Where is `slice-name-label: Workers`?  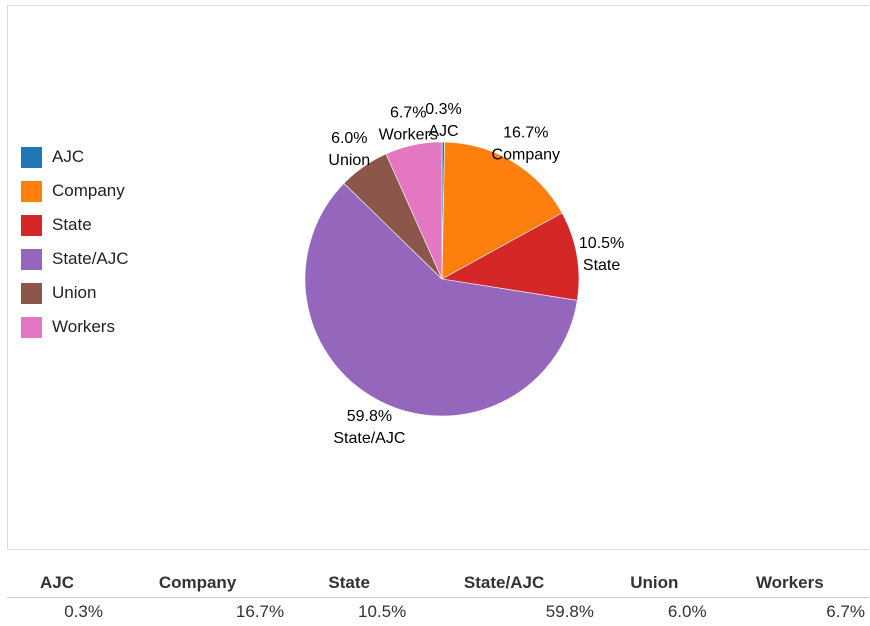 slice-name-label: Workers is located at coordinates (408, 135).